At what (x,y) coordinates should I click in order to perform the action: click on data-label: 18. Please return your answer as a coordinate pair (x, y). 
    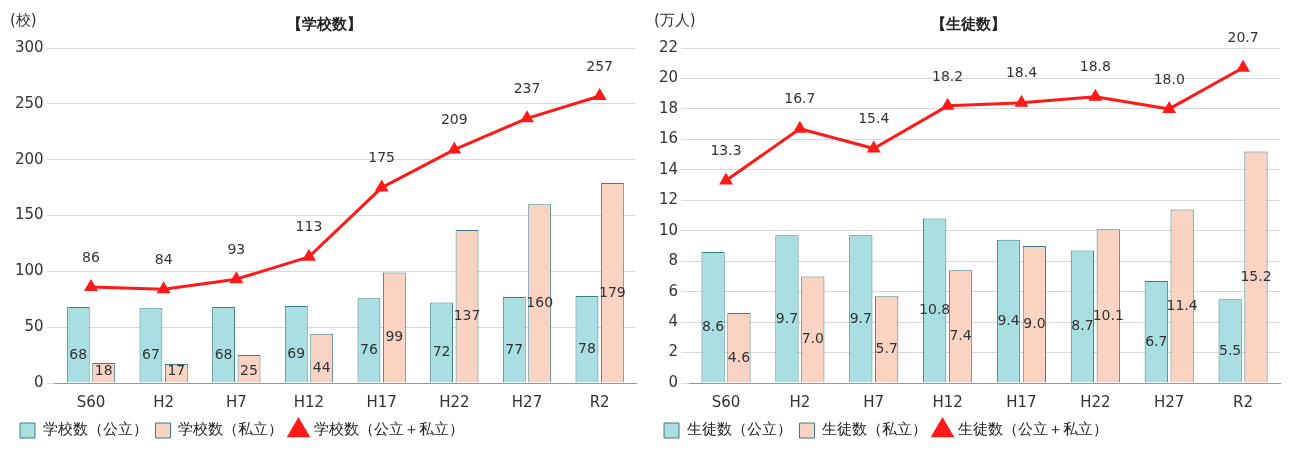
    Looking at the image, I should click on (103, 369).